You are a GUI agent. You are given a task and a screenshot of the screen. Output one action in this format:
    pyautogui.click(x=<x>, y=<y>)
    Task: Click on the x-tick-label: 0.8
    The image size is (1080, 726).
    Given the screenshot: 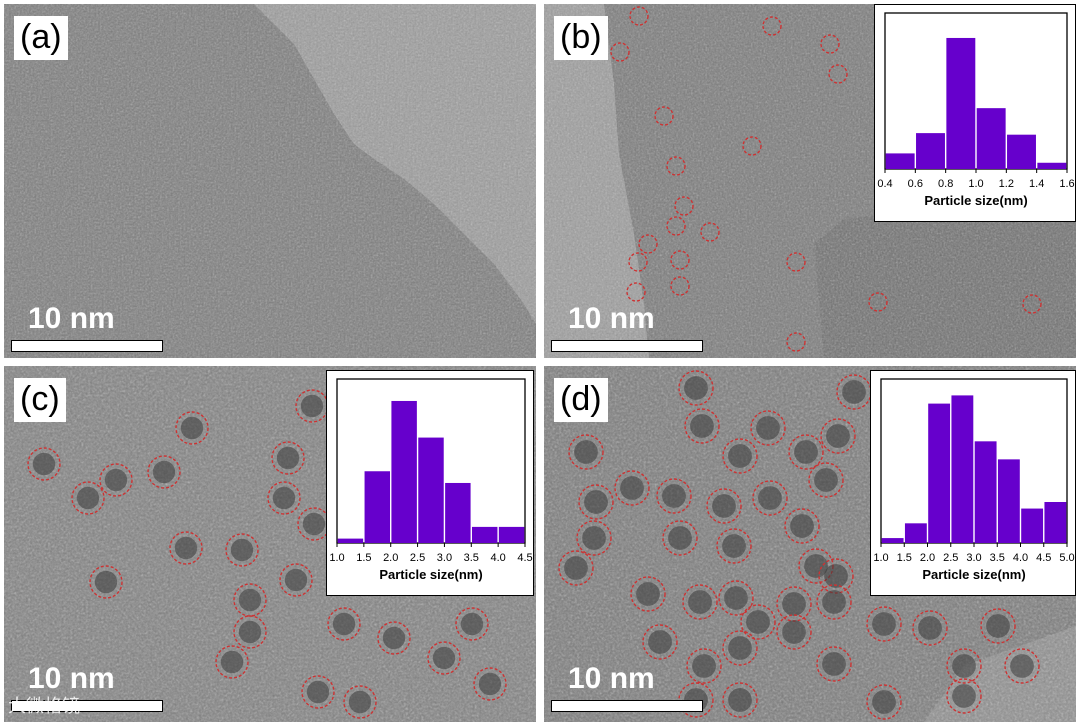 What is the action you would take?
    pyautogui.click(x=945, y=184)
    